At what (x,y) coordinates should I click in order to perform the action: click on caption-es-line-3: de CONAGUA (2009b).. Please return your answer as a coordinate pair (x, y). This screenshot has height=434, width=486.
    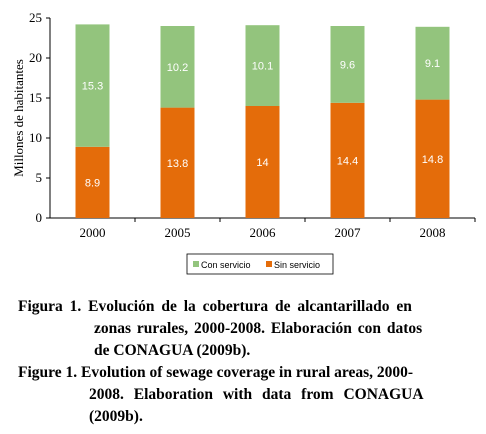
    Looking at the image, I should click on (172, 350).